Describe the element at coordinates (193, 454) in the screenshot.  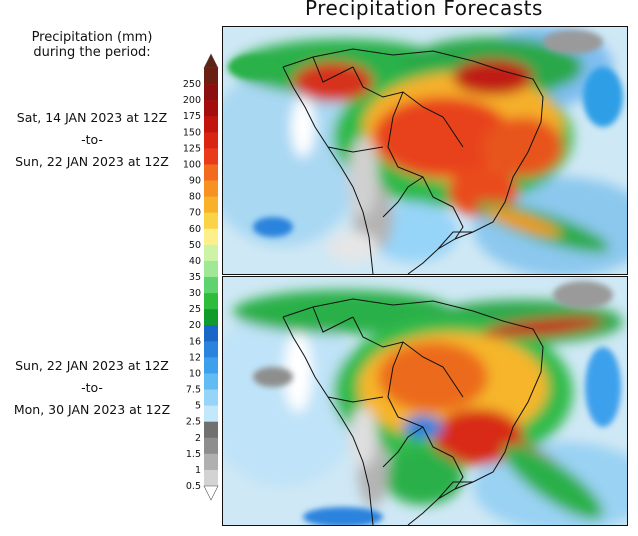
I see `colorbar-label: 1.5` at that location.